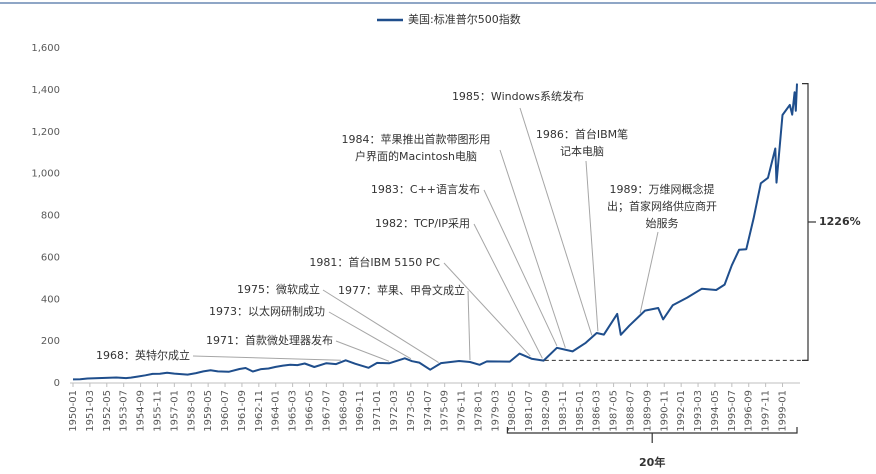 This screenshot has width=876, height=474. Describe the element at coordinates (50, 216) in the screenshot. I see `y-tick-label: 800` at that location.